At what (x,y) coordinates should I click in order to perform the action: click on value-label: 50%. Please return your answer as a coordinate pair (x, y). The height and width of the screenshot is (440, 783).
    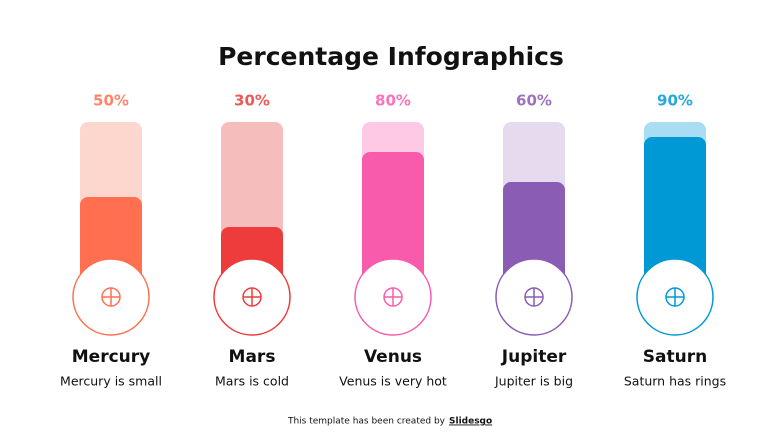
    Looking at the image, I should click on (111, 101).